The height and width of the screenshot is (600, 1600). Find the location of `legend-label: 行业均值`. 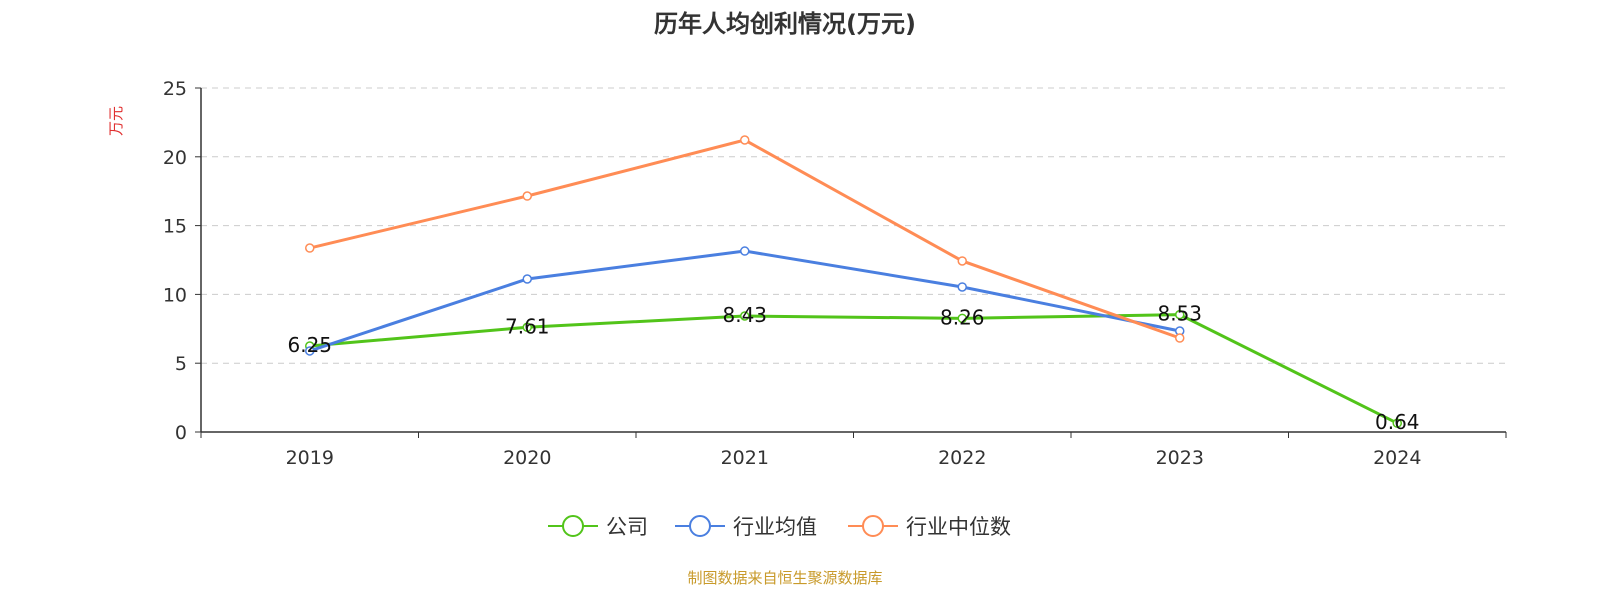

legend-label: 行业均值 is located at coordinates (775, 527).